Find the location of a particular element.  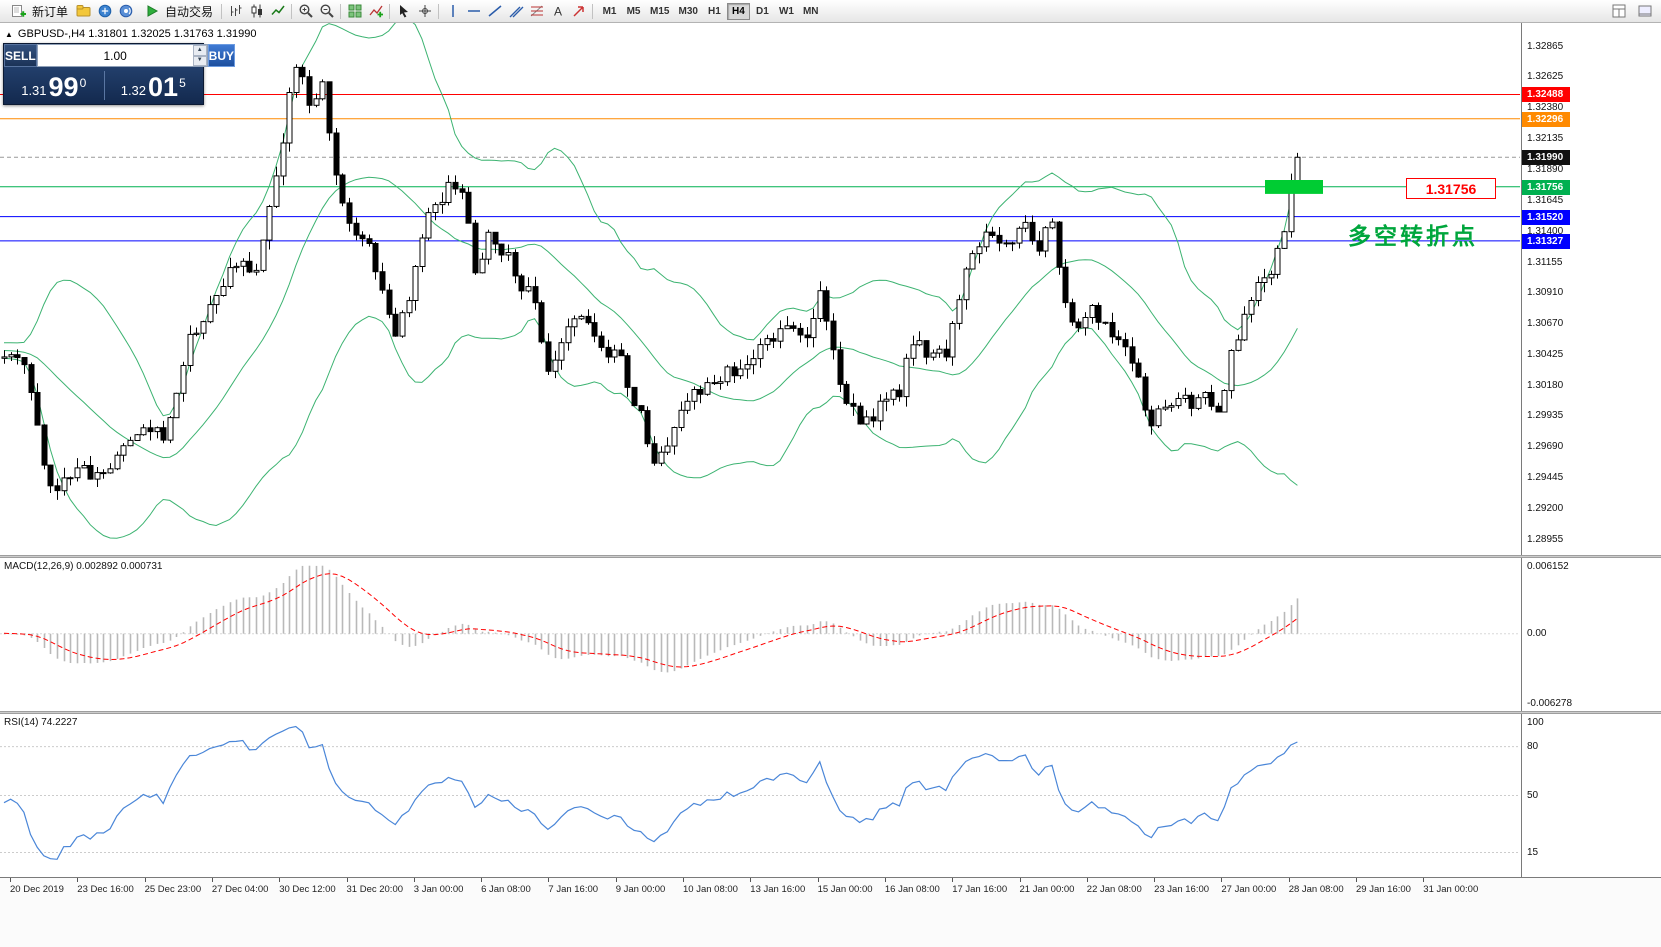

timeframe-m15-button: M15 is located at coordinates (659, 11).